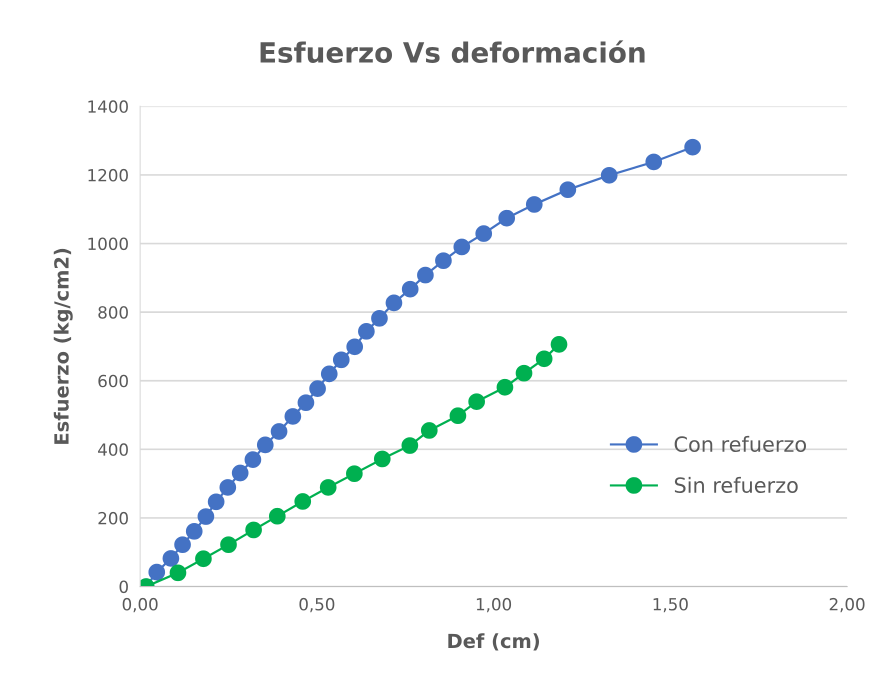 The width and height of the screenshot is (887, 686). Describe the element at coordinates (113, 449) in the screenshot. I see `y-tick-label: 400` at that location.